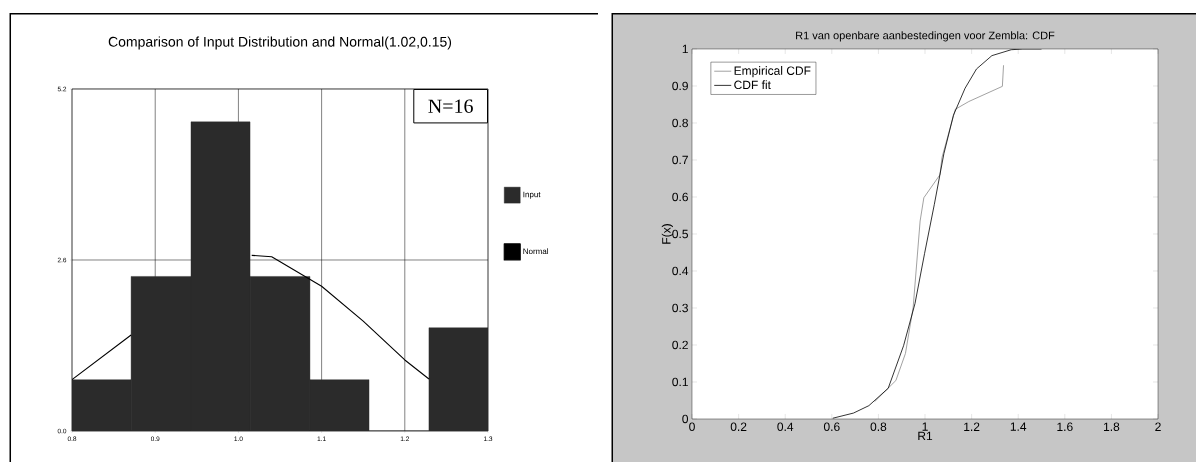 The height and width of the screenshot is (462, 1196). I want to click on legend-label: Normal, so click(536, 251).